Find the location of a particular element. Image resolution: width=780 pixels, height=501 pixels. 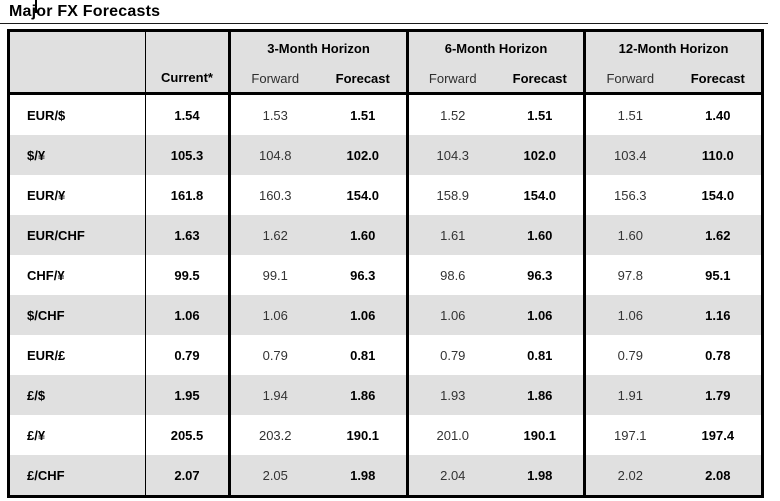

forward-6m-cell: 2.04 is located at coordinates (451, 476).